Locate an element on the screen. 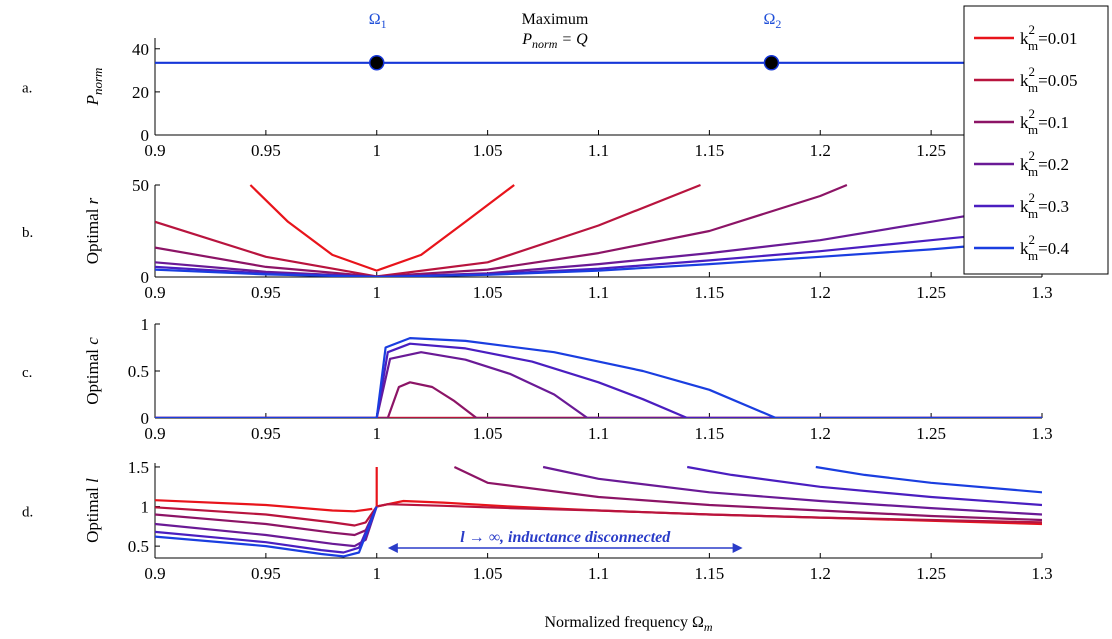  y-tick-label: 40 is located at coordinates (140, 49).